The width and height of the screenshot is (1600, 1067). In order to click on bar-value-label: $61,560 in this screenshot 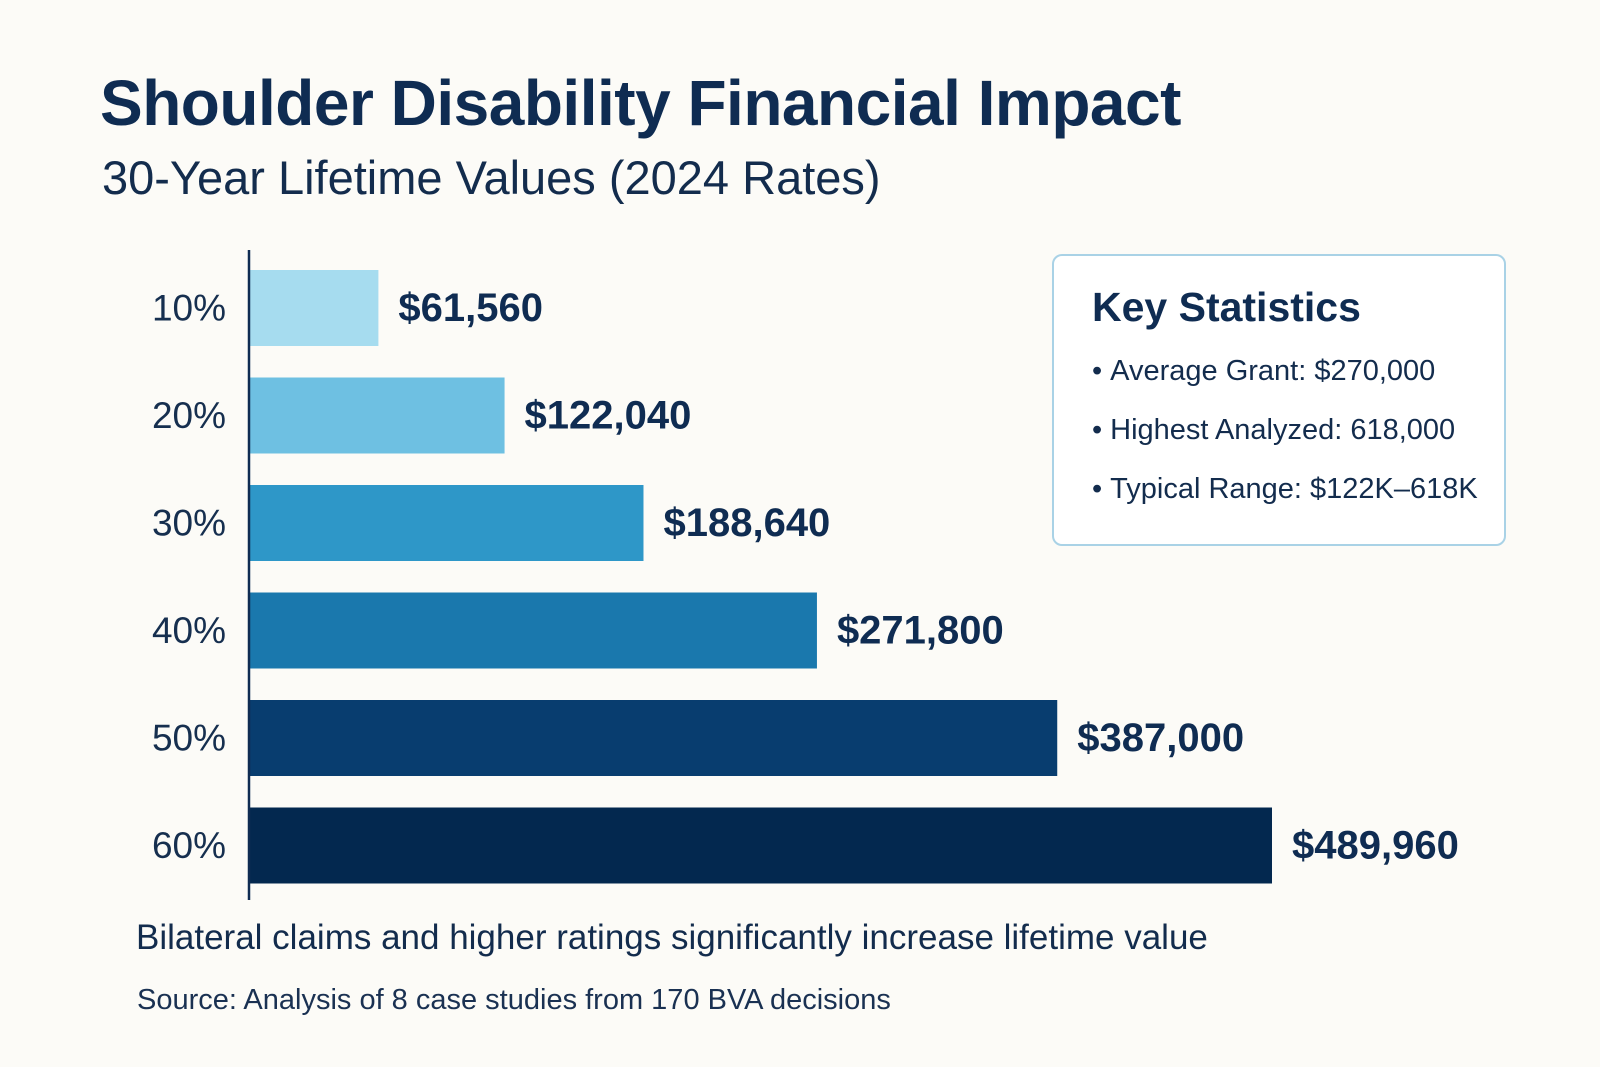, I will do `click(470, 308)`.